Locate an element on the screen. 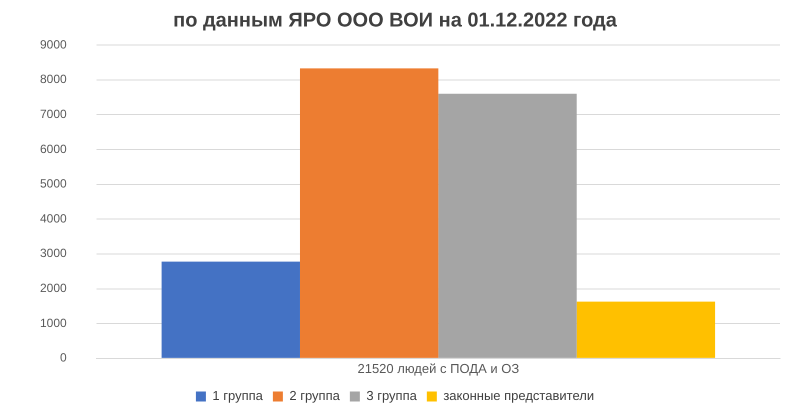 This screenshot has width=795, height=418. y-tick-label: 0 is located at coordinates (64, 357).